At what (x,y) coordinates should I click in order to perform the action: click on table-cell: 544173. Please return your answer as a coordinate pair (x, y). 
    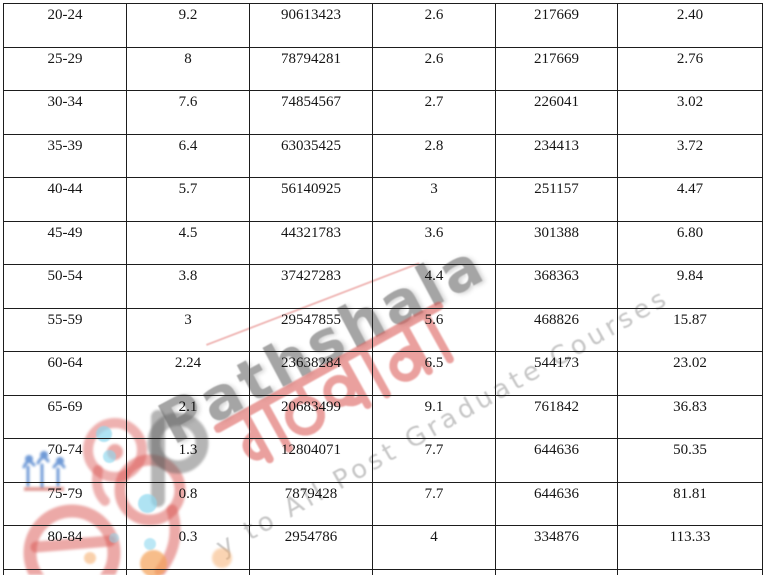
    Looking at the image, I should click on (556, 373).